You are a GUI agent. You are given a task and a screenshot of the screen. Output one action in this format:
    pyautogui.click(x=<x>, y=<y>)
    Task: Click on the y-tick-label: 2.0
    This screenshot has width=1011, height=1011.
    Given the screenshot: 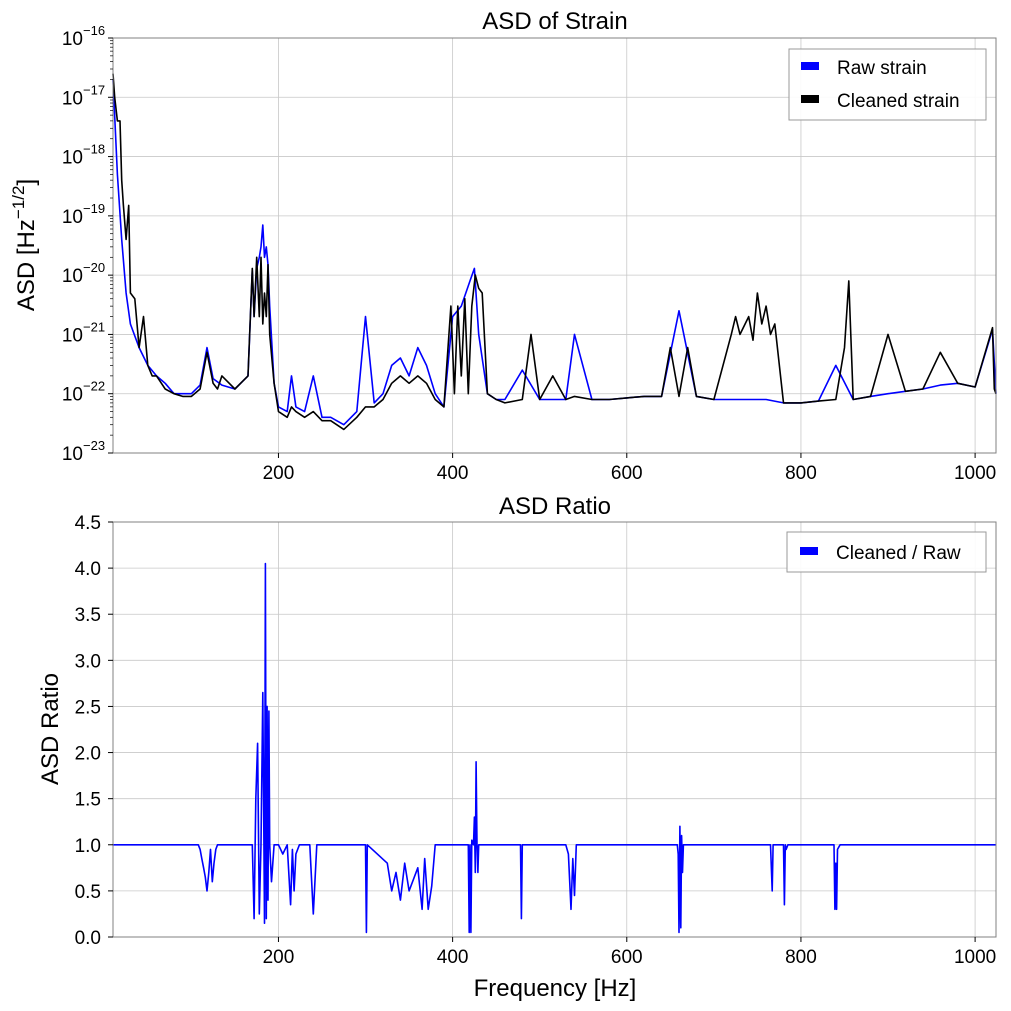 What is the action you would take?
    pyautogui.click(x=88, y=754)
    